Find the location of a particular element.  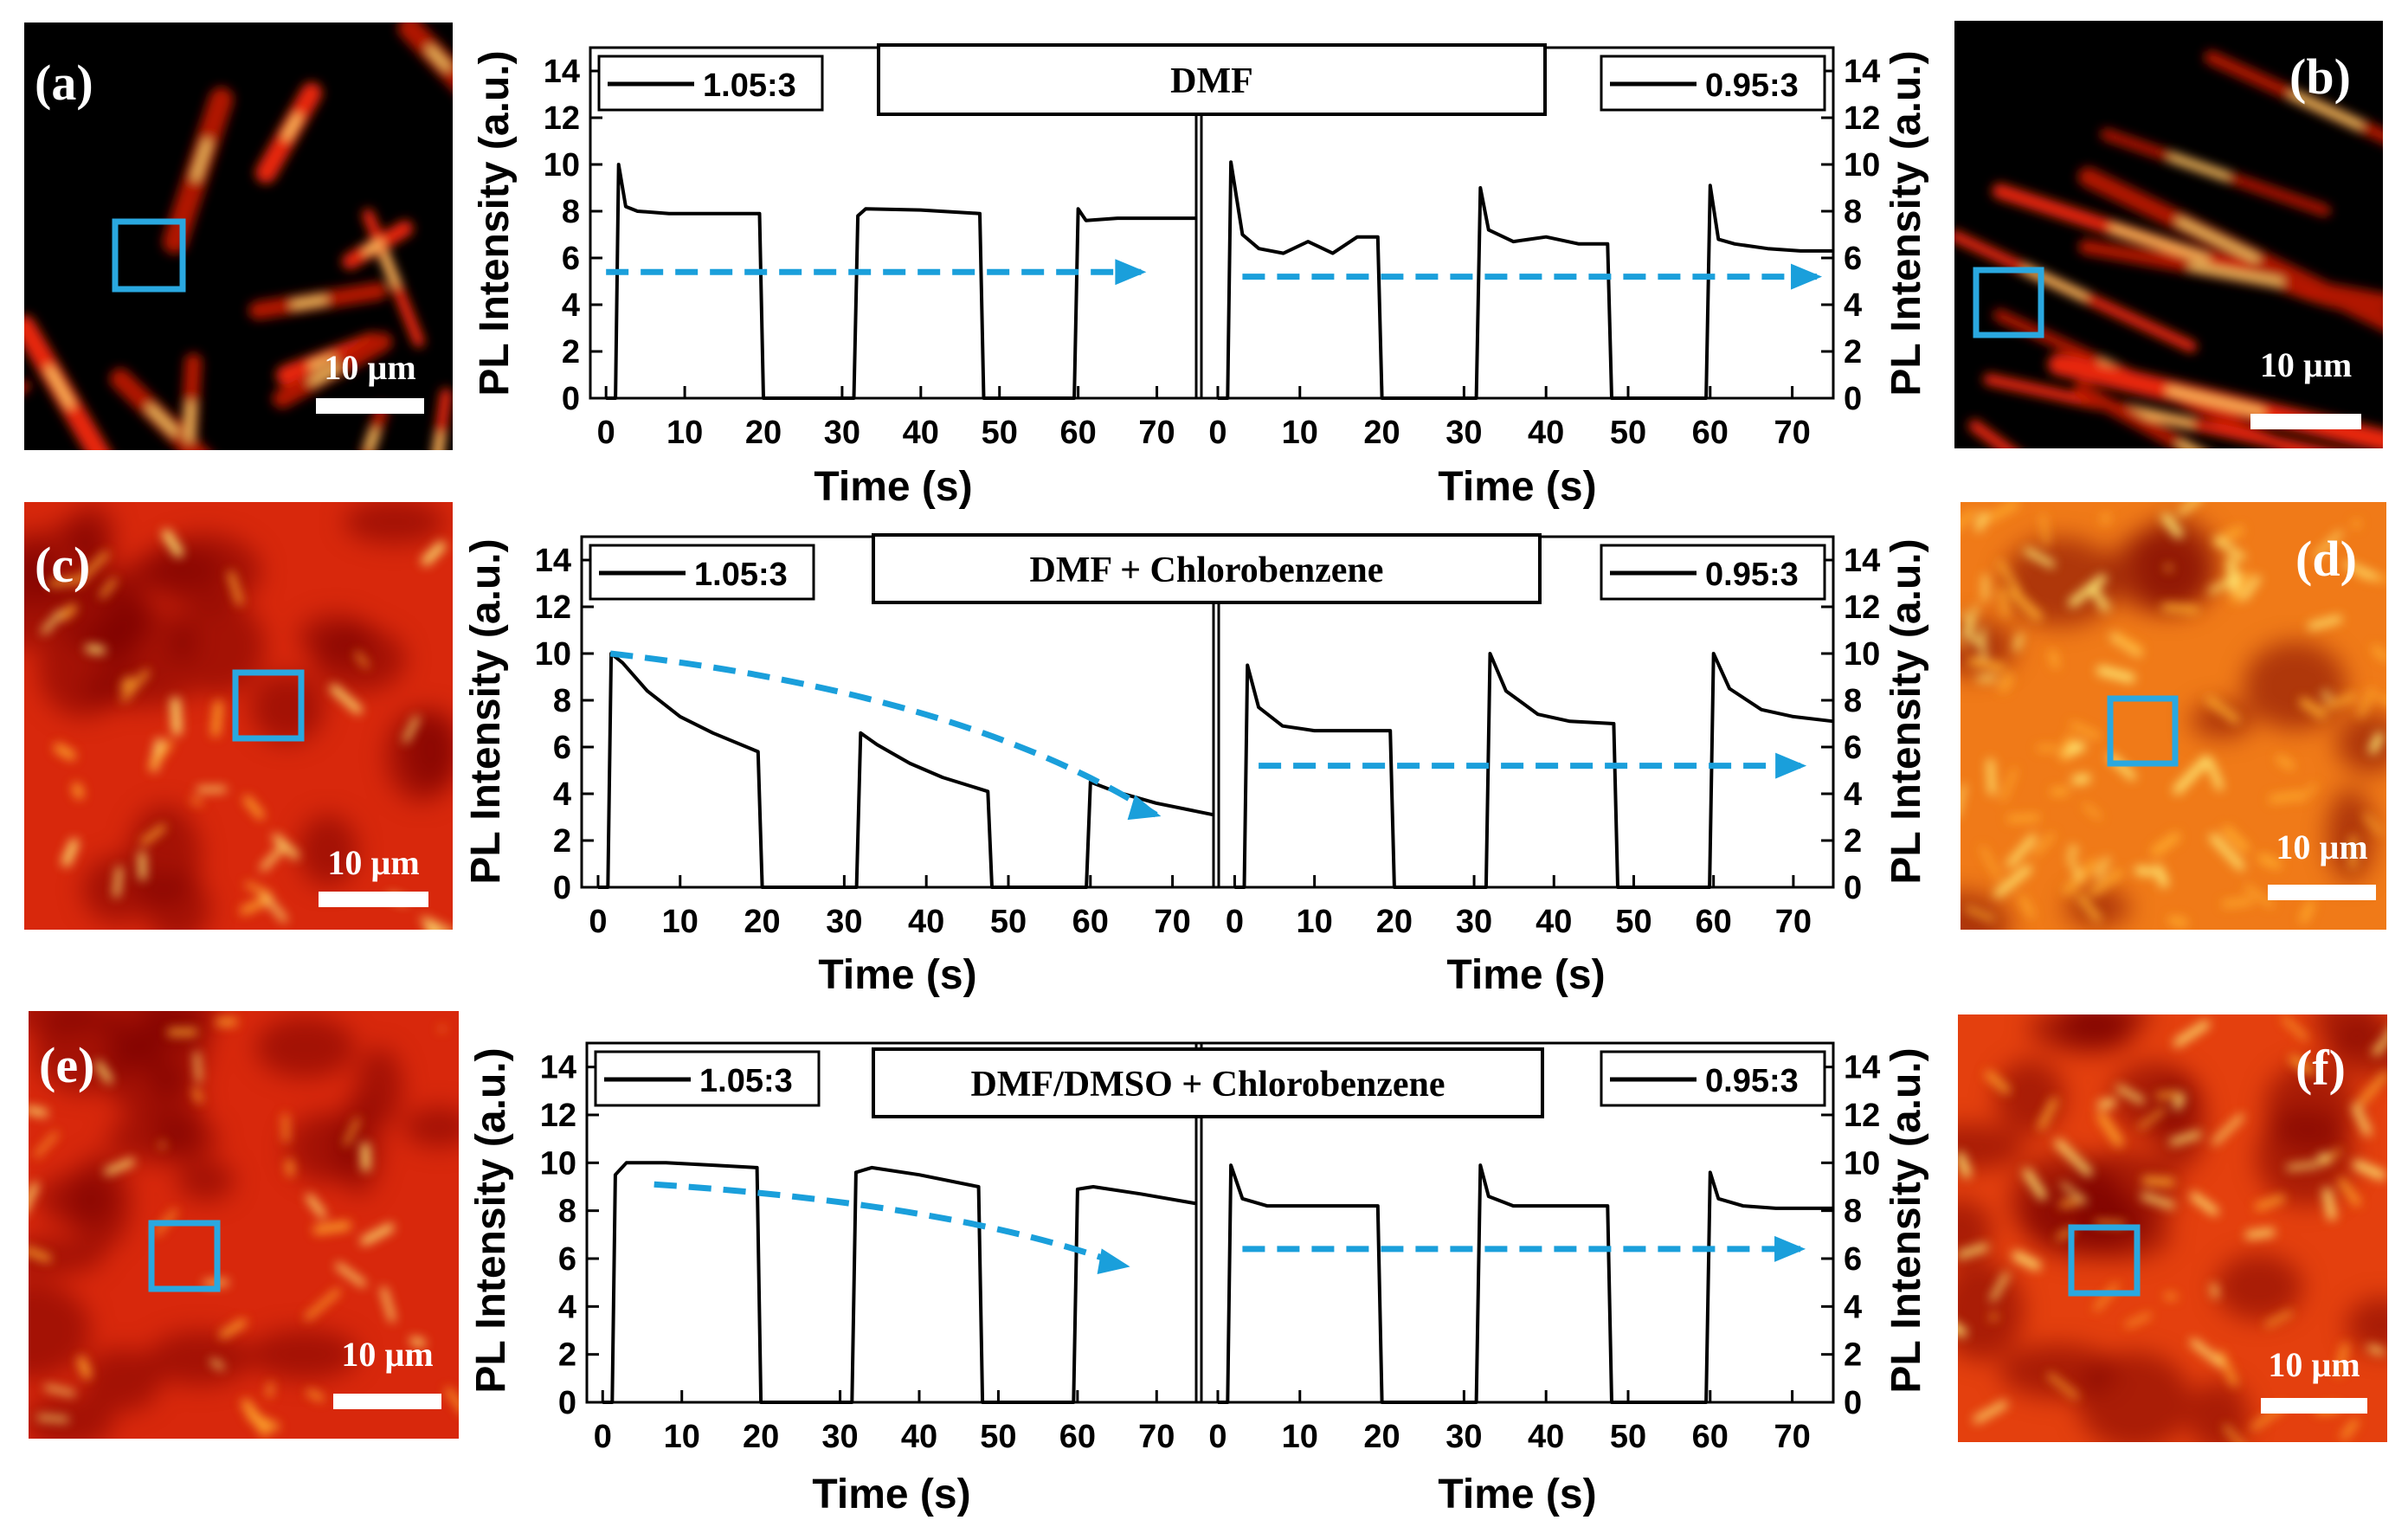

dark-domains is located at coordinates (2172, 1228).